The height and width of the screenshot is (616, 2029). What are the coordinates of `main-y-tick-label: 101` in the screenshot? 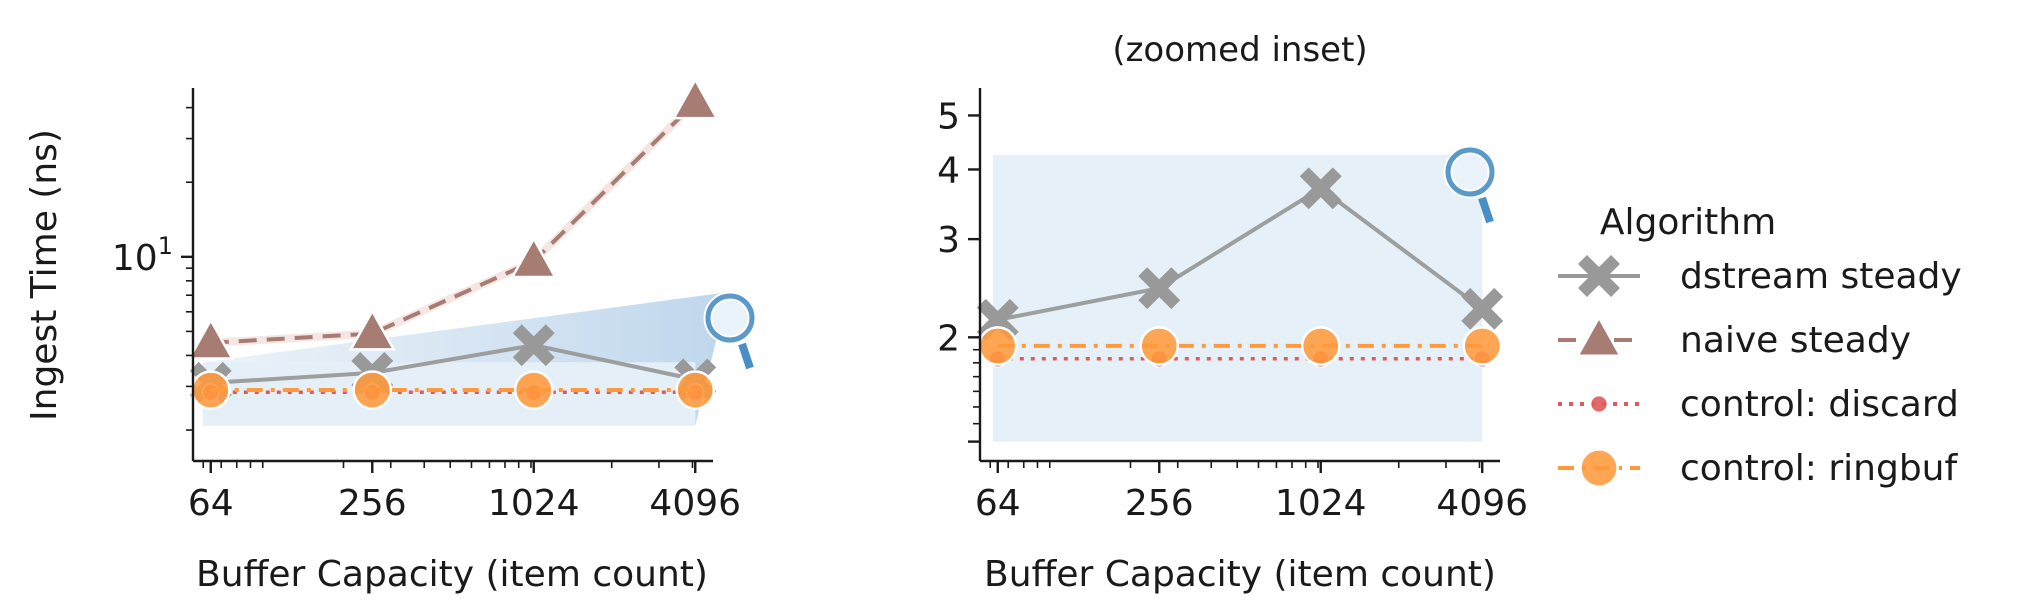 It's located at (142, 255).